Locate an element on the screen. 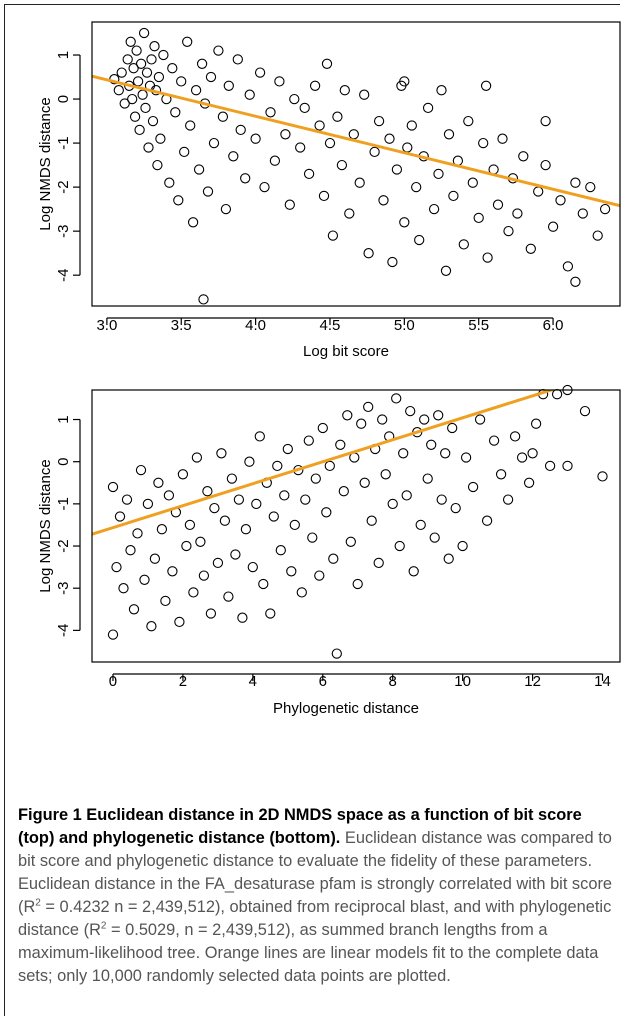 The width and height of the screenshot is (624, 1020). x-tick-label: 4.0 is located at coordinates (255, 325).